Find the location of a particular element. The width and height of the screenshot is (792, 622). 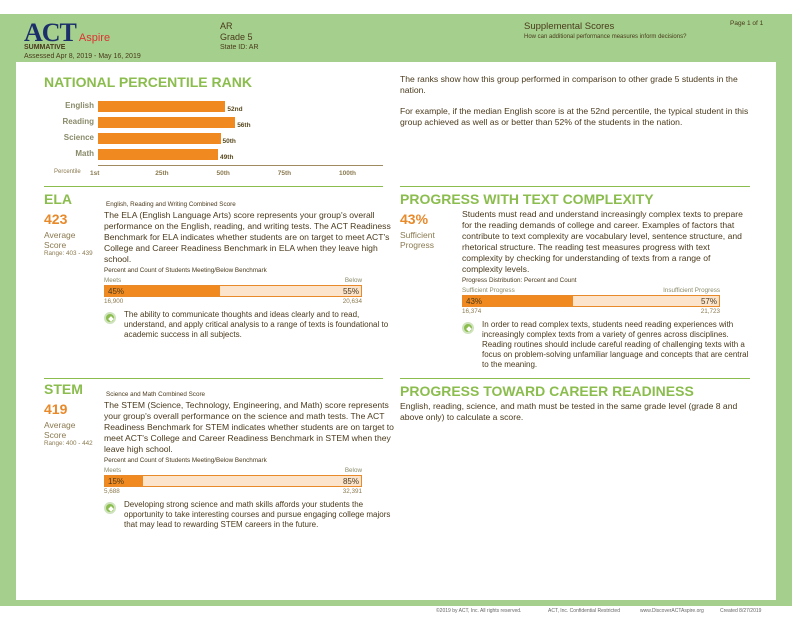

ela-score-label: Average Score is located at coordinates (60, 240).